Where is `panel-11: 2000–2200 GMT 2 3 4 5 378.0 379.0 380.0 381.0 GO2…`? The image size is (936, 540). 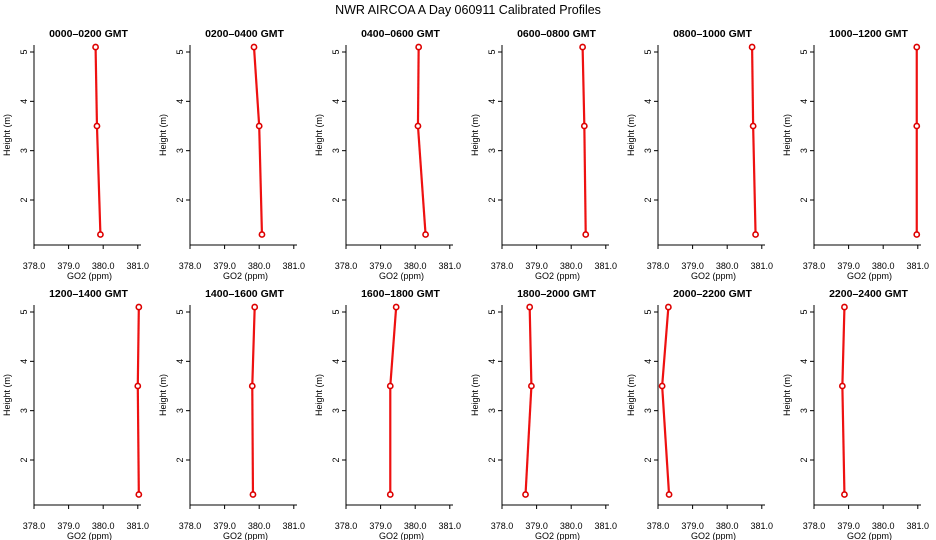
panel-11: 2000–2200 GMT 2 3 4 5 378.0 379.0 380.0 381.0 GO2… is located at coordinates (699, 414).